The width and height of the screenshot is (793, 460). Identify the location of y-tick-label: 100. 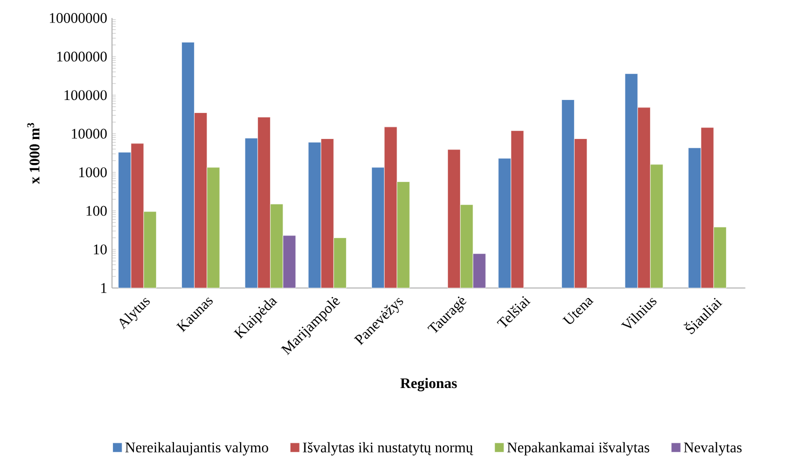
(96, 211).